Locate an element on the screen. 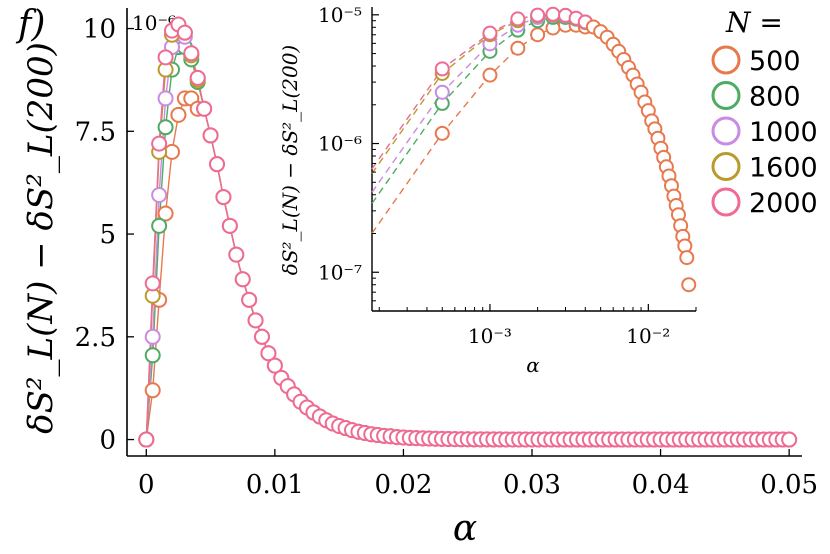 This screenshot has height=554, width=830. main-x-axis-label: α is located at coordinates (465, 528).